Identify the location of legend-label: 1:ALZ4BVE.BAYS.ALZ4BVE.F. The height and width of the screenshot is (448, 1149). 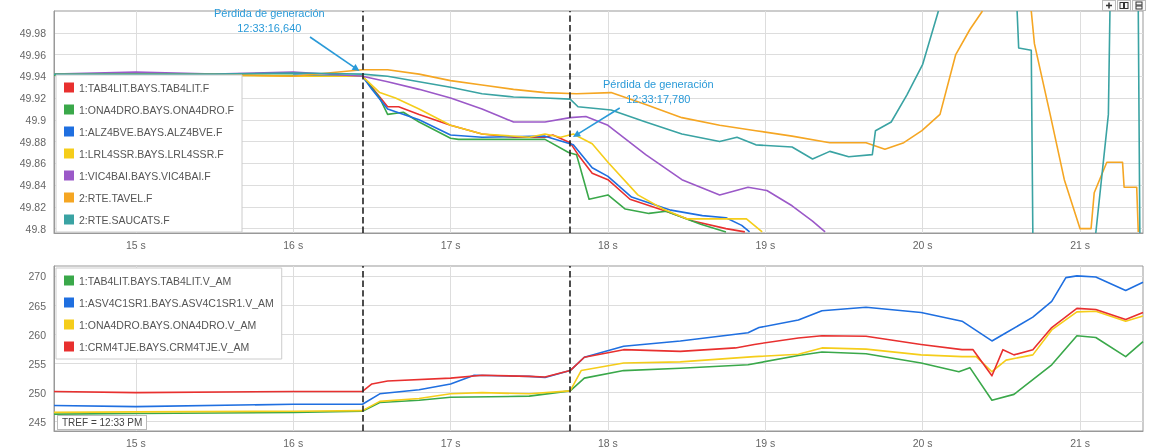
(151, 131).